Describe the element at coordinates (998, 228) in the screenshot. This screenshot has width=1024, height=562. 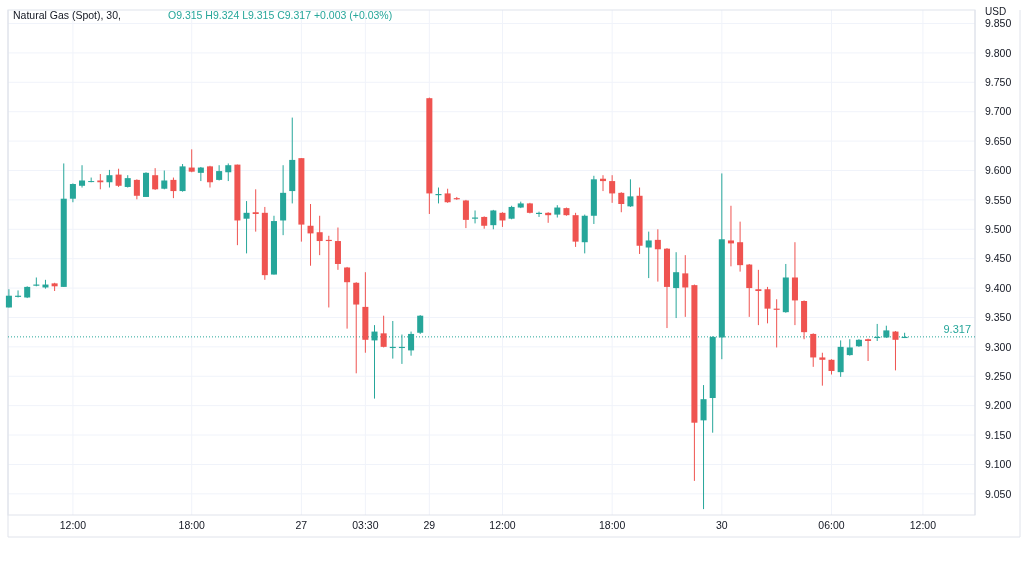
I see `y-tick-label: 9.500` at that location.